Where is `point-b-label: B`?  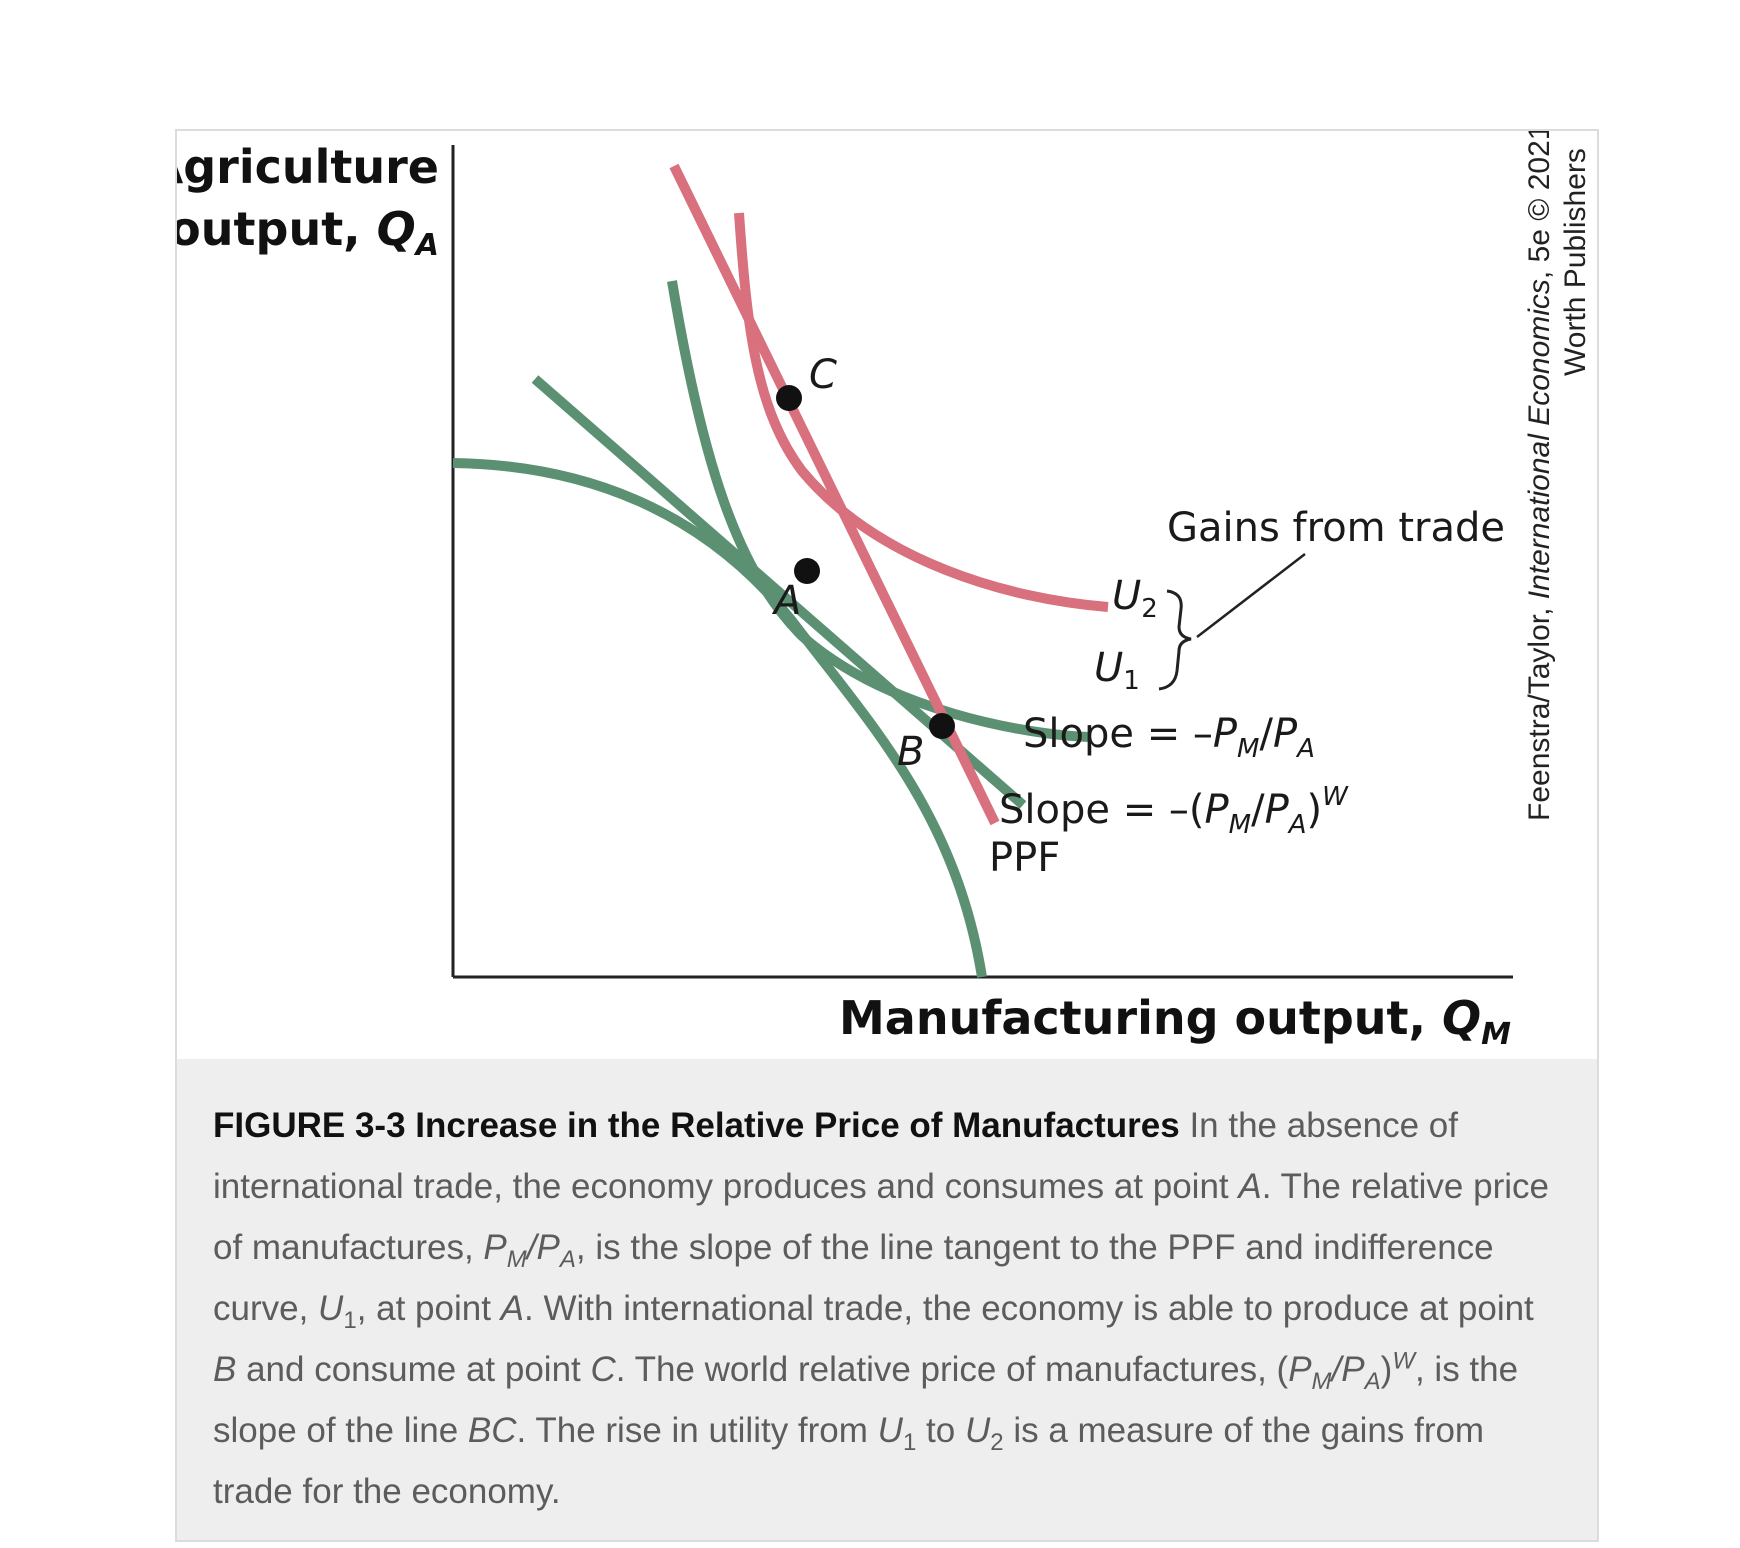 point-b-label: B is located at coordinates (910, 752).